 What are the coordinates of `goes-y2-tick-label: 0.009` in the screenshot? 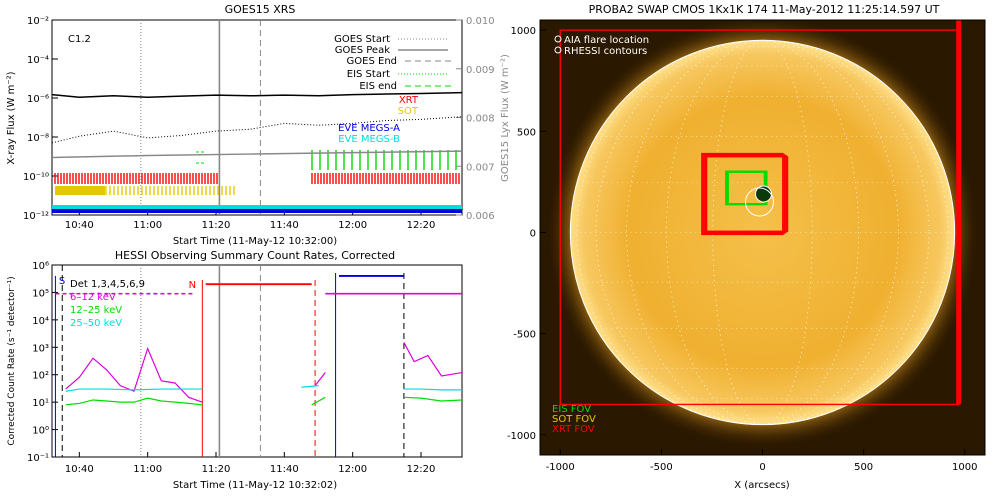 It's located at (480, 70).